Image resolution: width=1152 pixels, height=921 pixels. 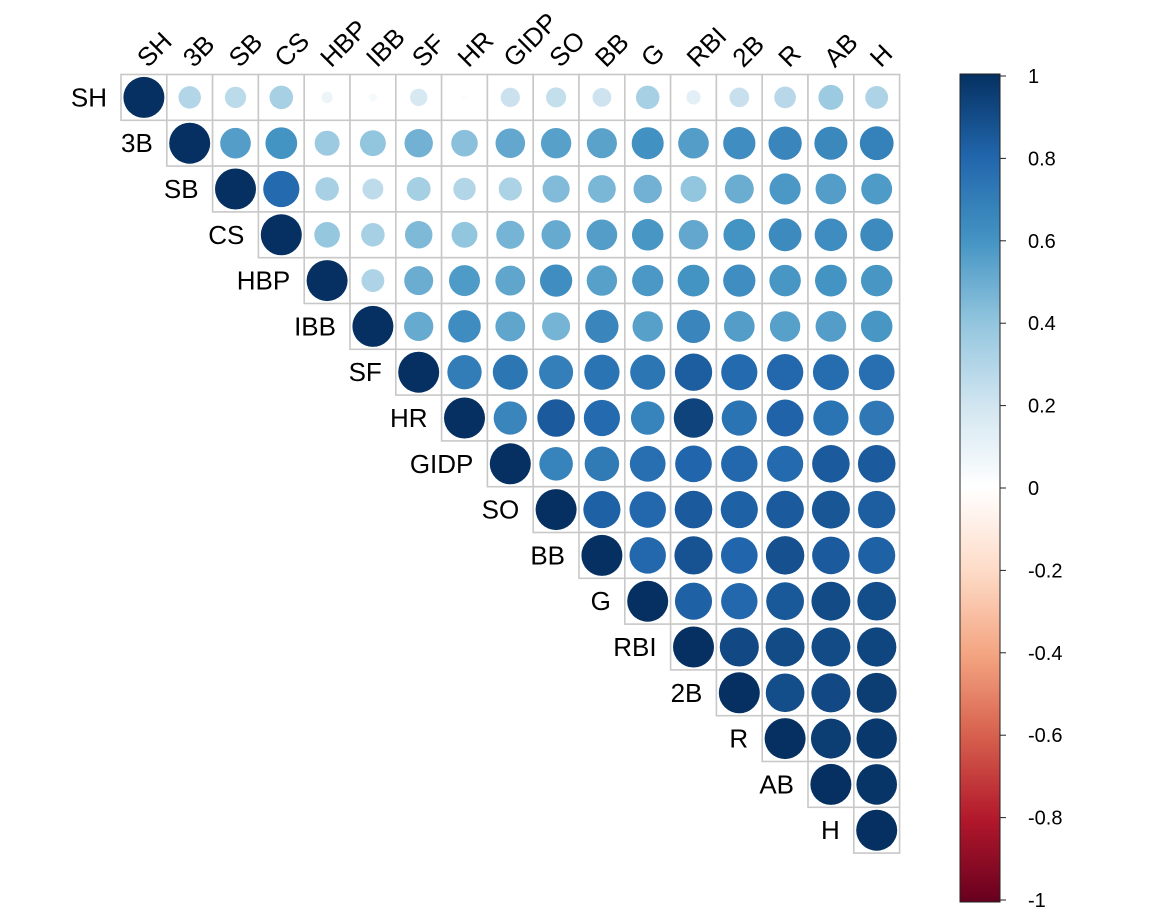 What do you see at coordinates (281, 143) in the screenshot?
I see `corr-circle-3B-CS` at bounding box center [281, 143].